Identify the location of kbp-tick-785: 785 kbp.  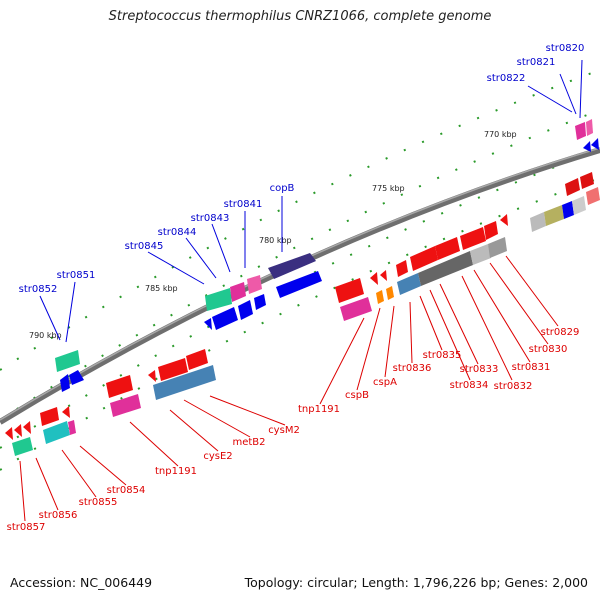
(161, 288).